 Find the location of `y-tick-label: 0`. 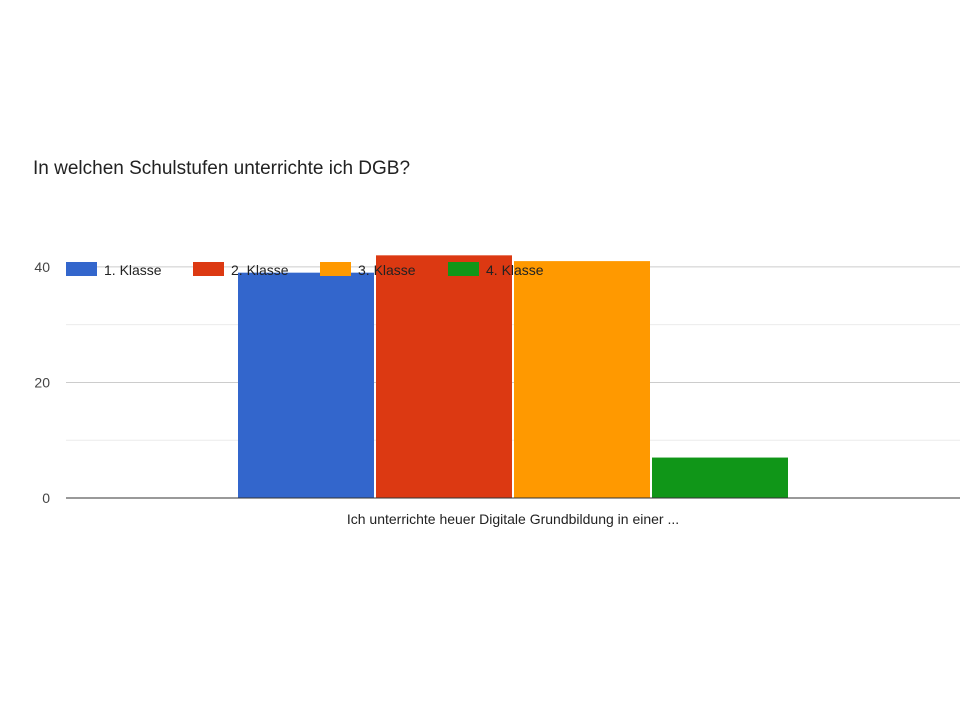

y-tick-label: 0 is located at coordinates (46, 498).